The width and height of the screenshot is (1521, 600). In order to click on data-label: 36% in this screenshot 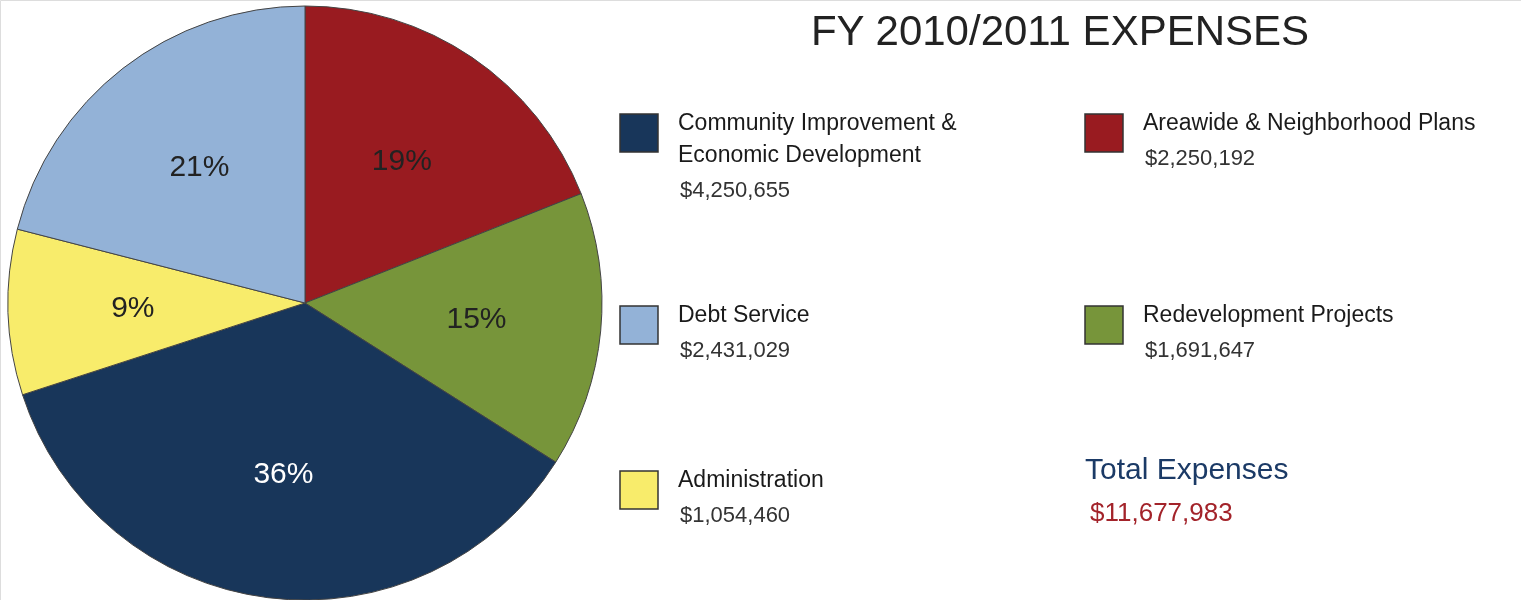, I will do `click(283, 472)`.